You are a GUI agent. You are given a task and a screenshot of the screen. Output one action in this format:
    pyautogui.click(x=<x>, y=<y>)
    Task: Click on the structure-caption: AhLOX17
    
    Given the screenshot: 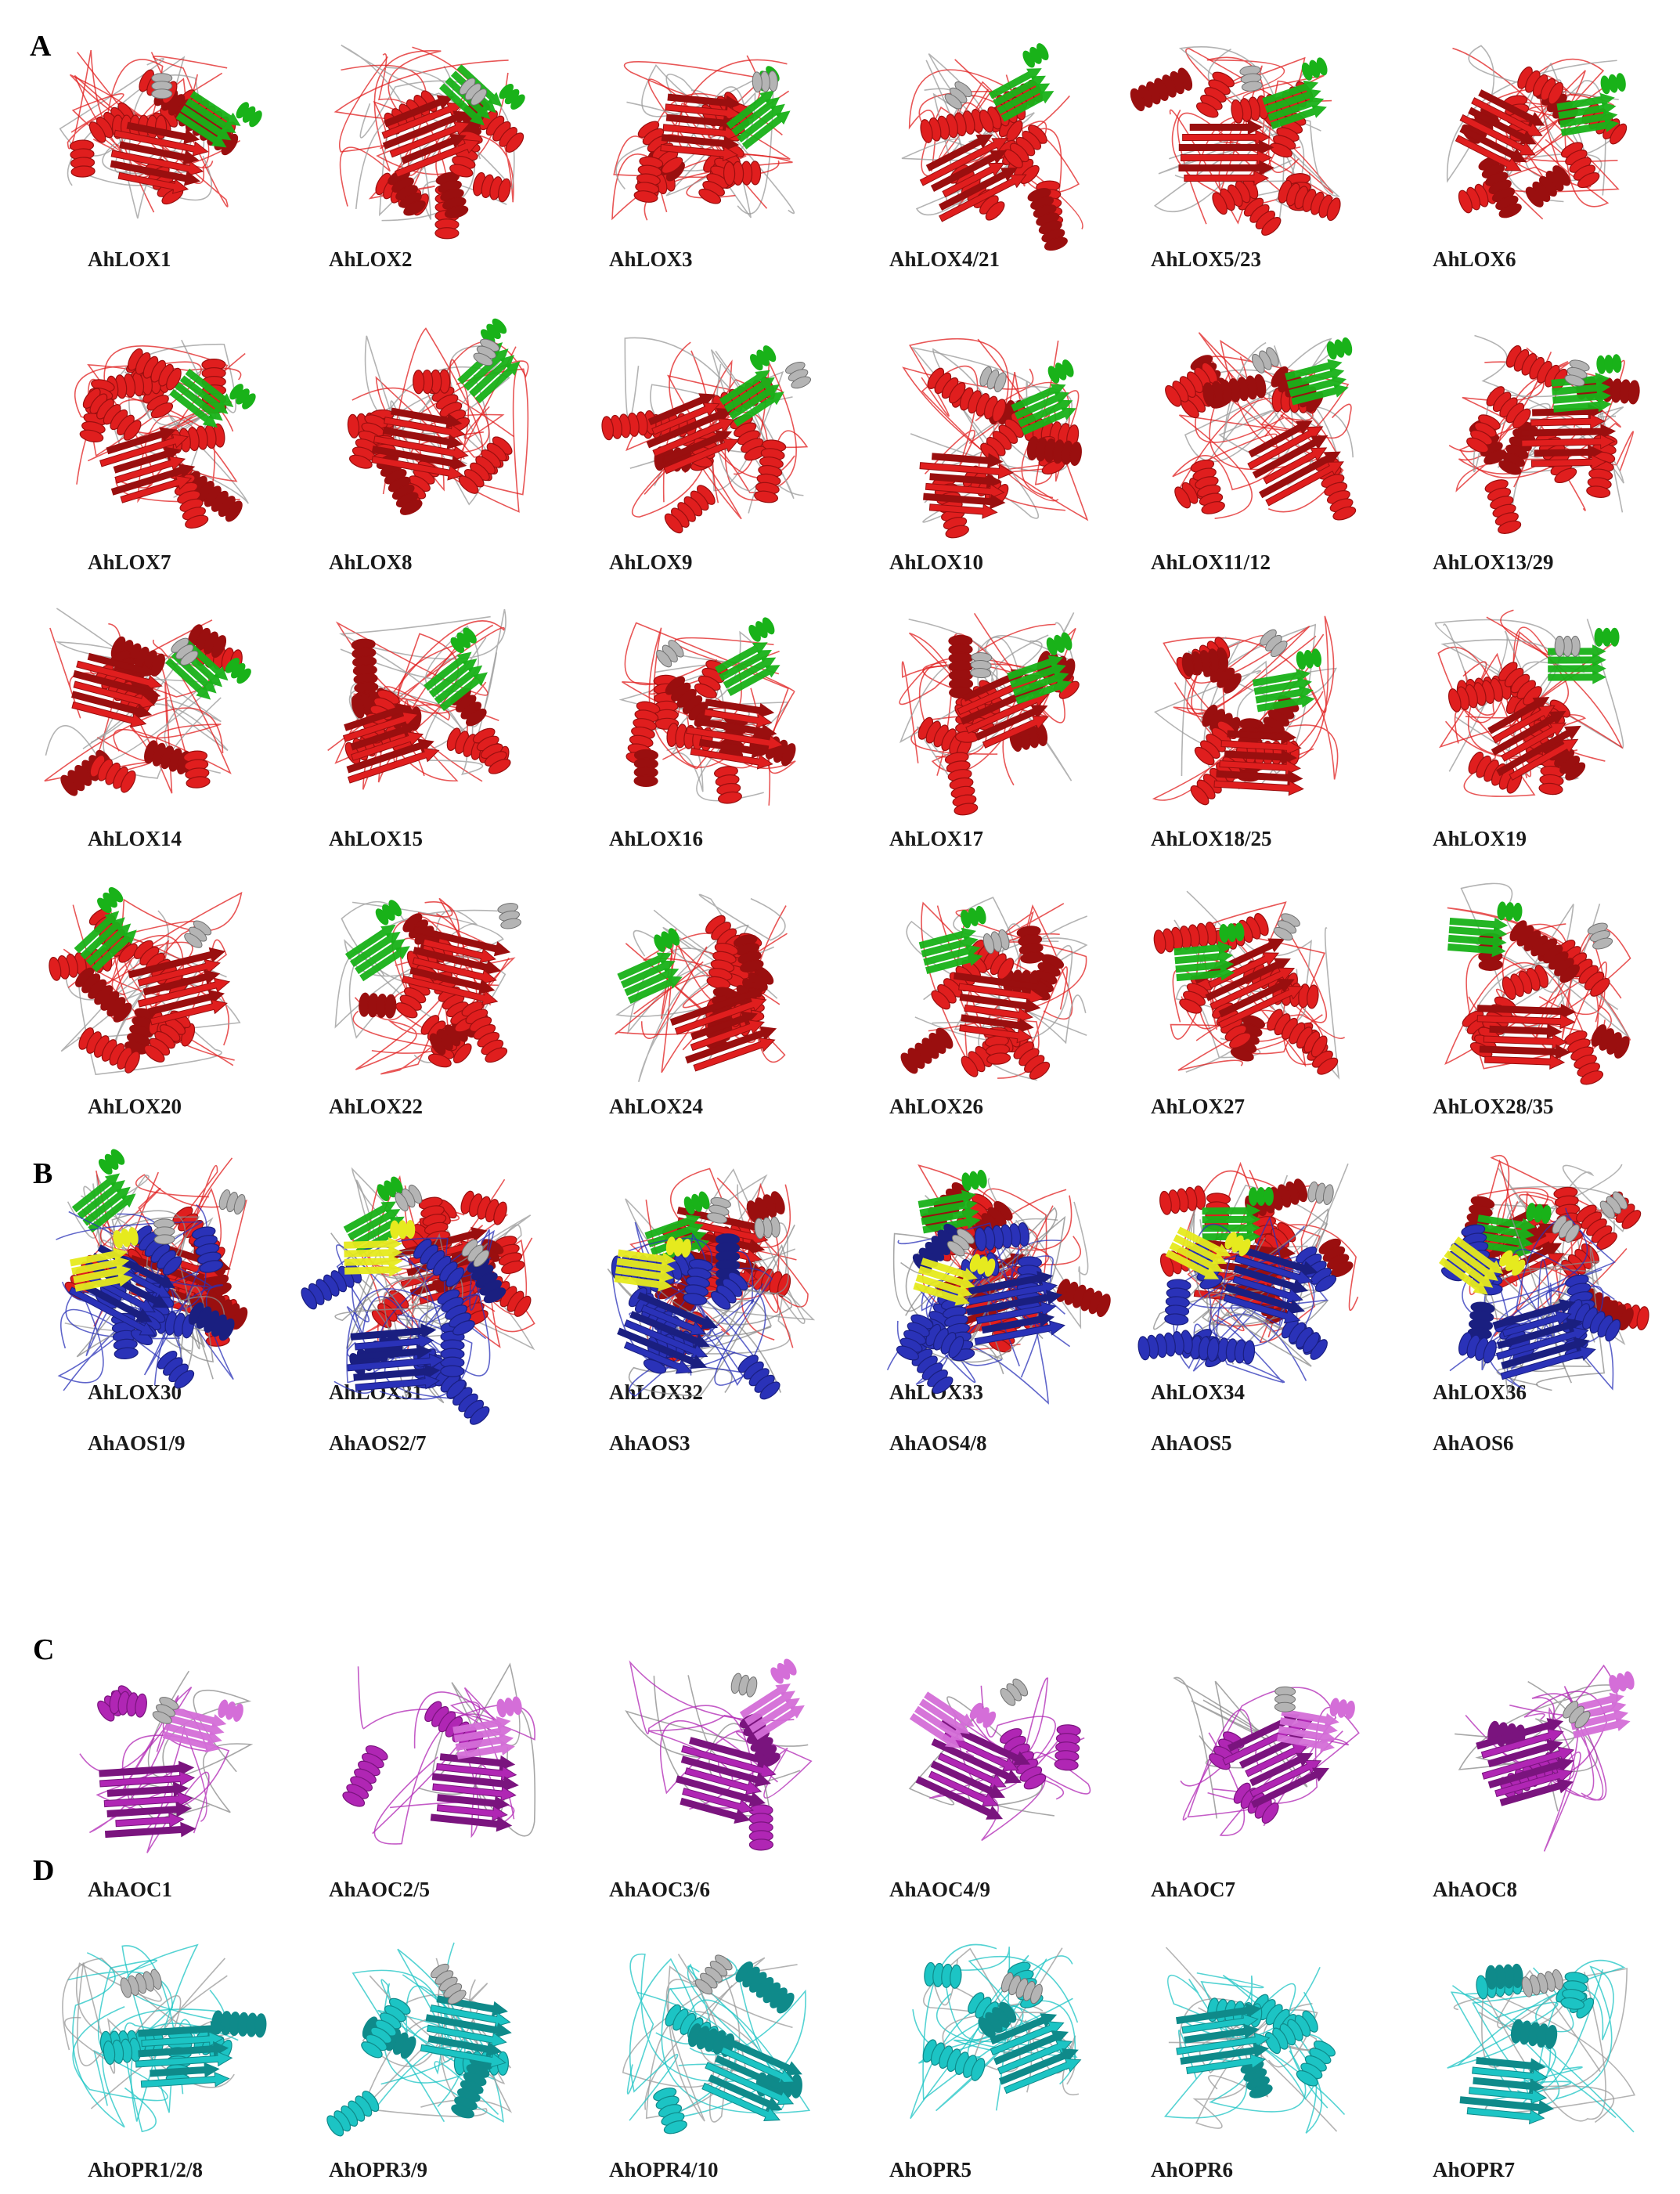 What is the action you would take?
    pyautogui.click(x=936, y=838)
    